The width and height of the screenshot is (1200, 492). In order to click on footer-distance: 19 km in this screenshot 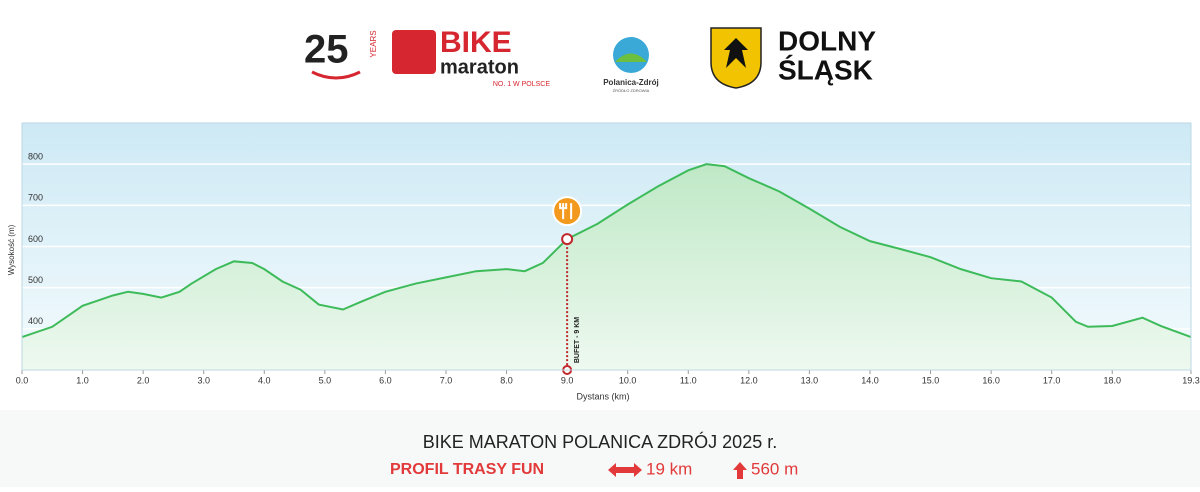, I will do `click(669, 468)`.